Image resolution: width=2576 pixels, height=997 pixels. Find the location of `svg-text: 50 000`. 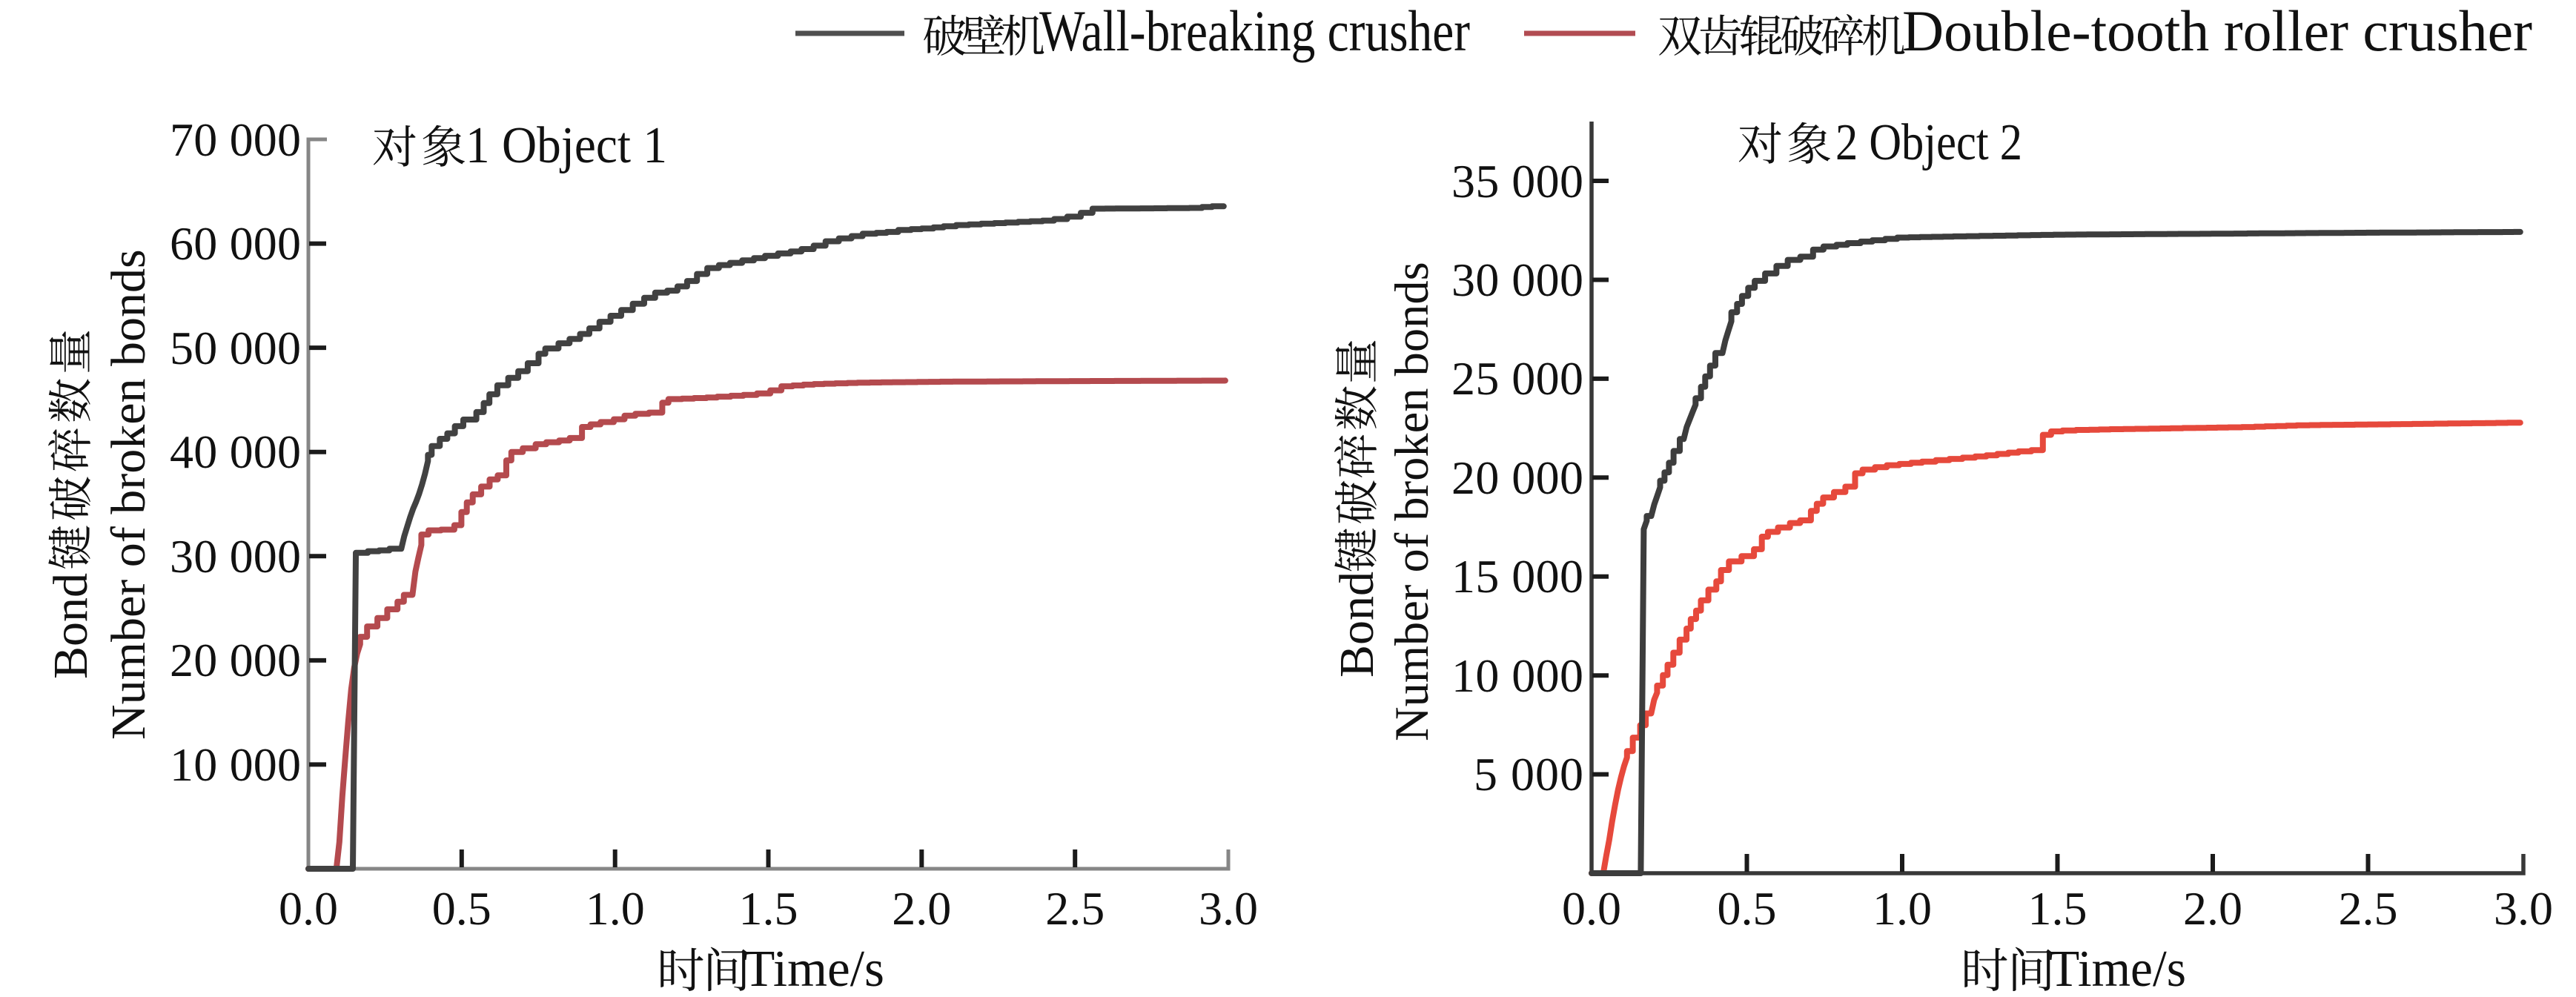

svg-text: 50 000 is located at coordinates (235, 348).